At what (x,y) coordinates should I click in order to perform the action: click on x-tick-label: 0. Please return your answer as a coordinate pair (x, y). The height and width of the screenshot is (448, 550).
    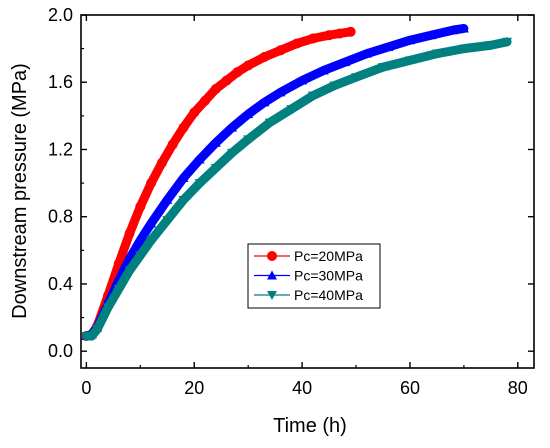
    Looking at the image, I should click on (86, 388).